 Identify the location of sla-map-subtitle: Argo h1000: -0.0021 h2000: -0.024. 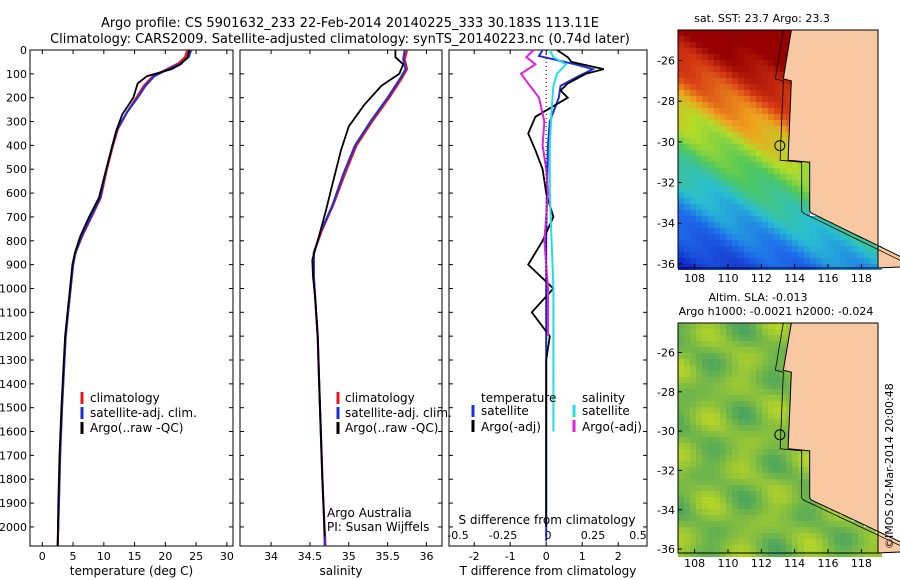
(776, 311).